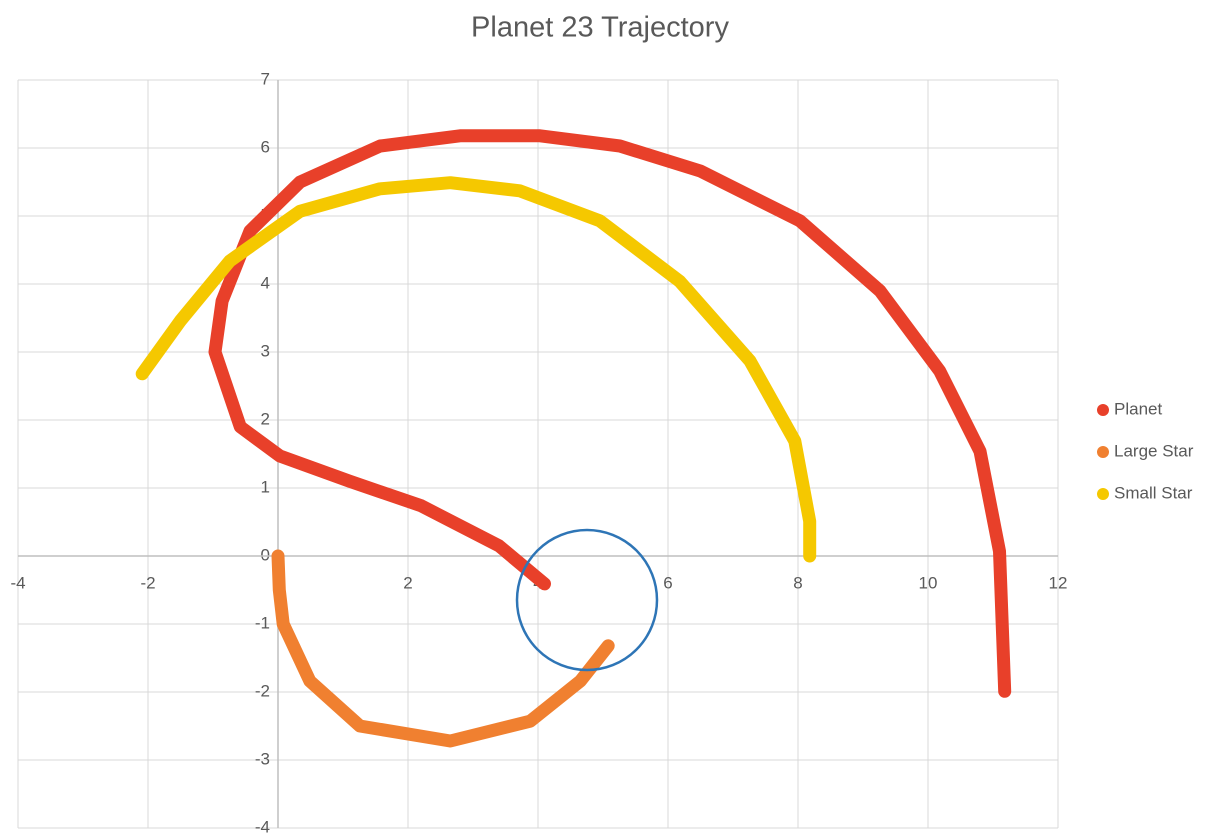 This screenshot has height=833, width=1211. What do you see at coordinates (265, 350) in the screenshot?
I see `y-tick-label: 3` at bounding box center [265, 350].